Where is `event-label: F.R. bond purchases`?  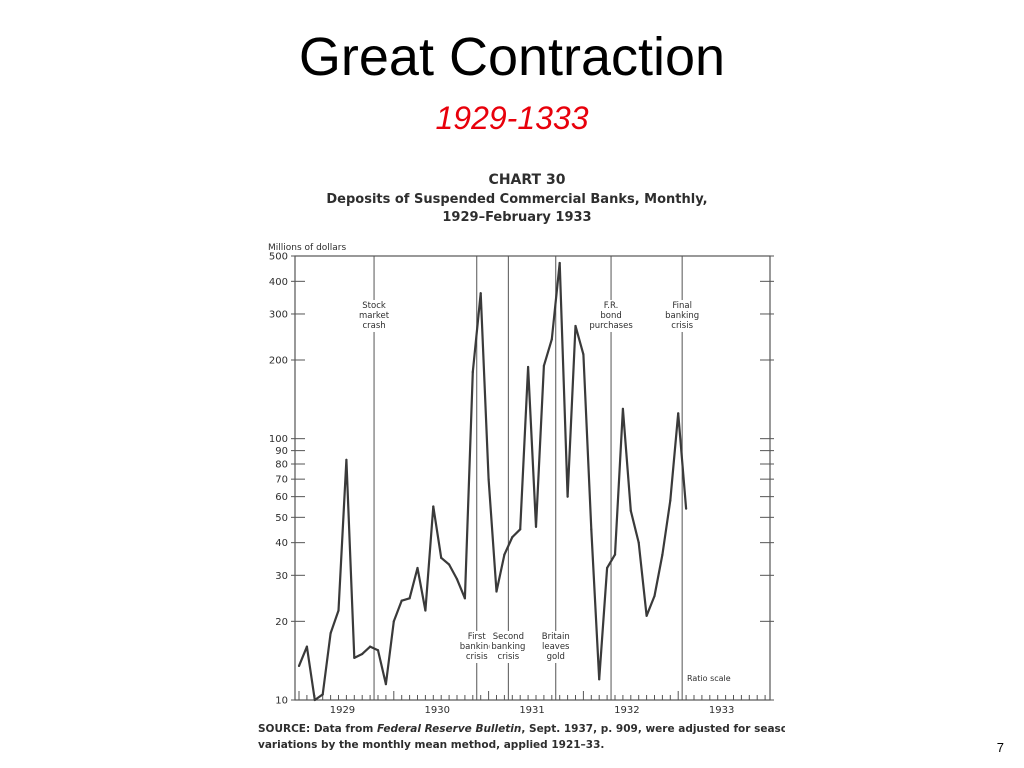 event-label: F.R. bond purchases is located at coordinates (611, 316).